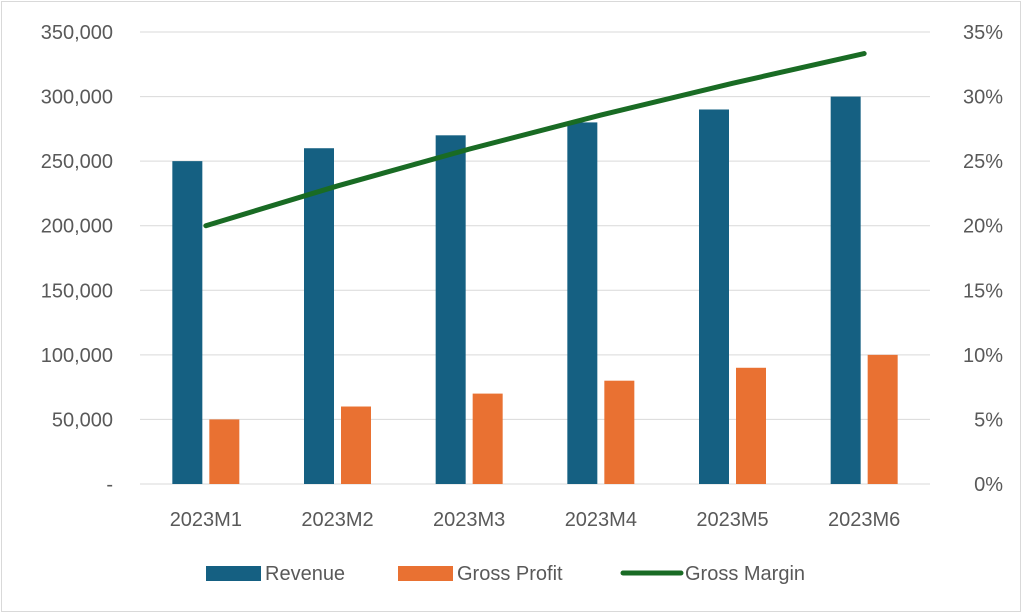 The height and width of the screenshot is (615, 1024). I want to click on left-tick-label: 100,000, so click(77, 356).